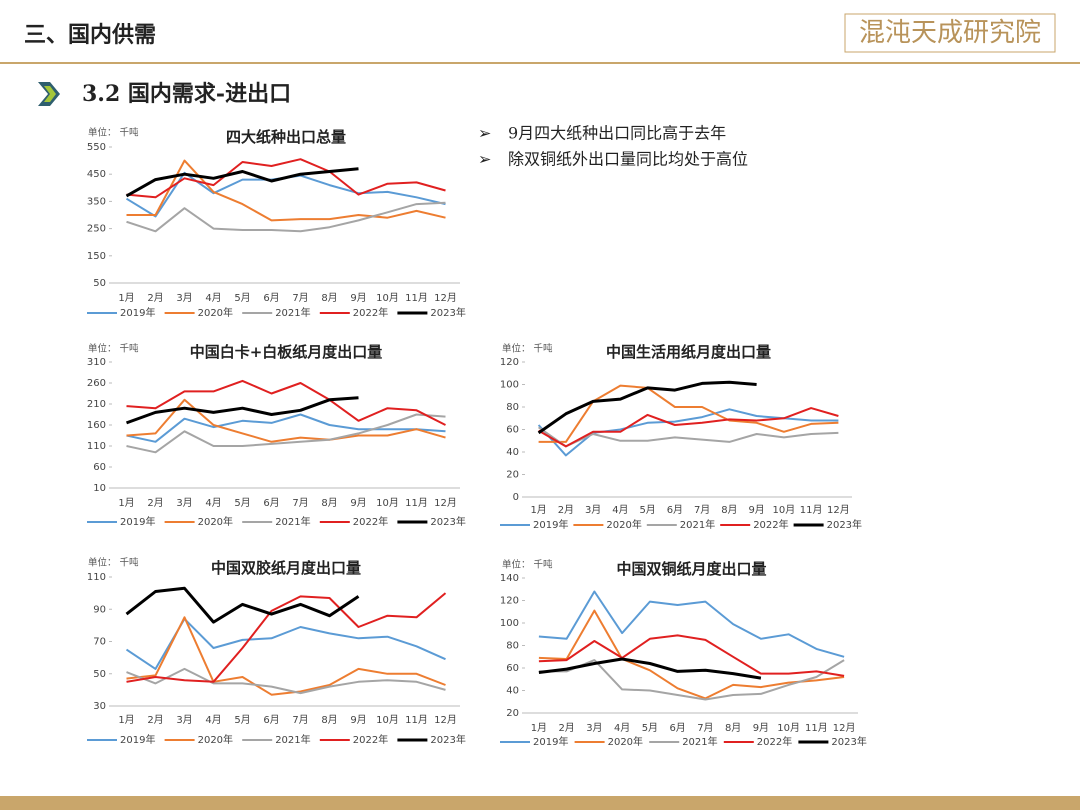 The height and width of the screenshot is (810, 1080). I want to click on x-tick-label: 9月, so click(358, 720).